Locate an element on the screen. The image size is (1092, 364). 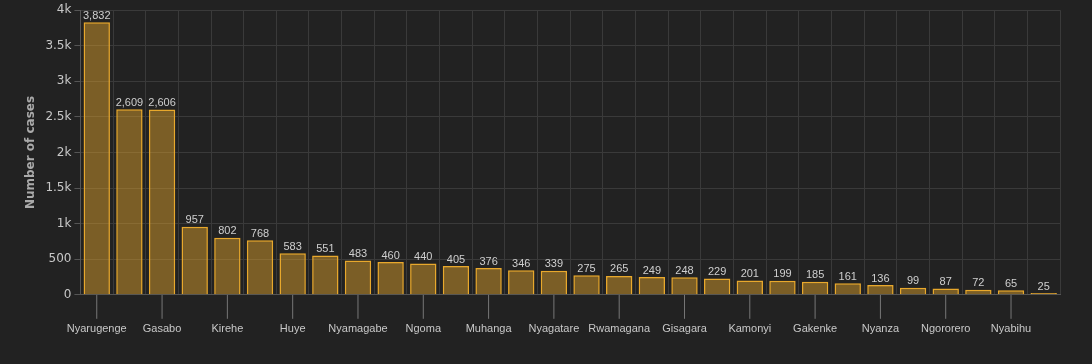
y-tick-label: 2k is located at coordinates (64, 151).